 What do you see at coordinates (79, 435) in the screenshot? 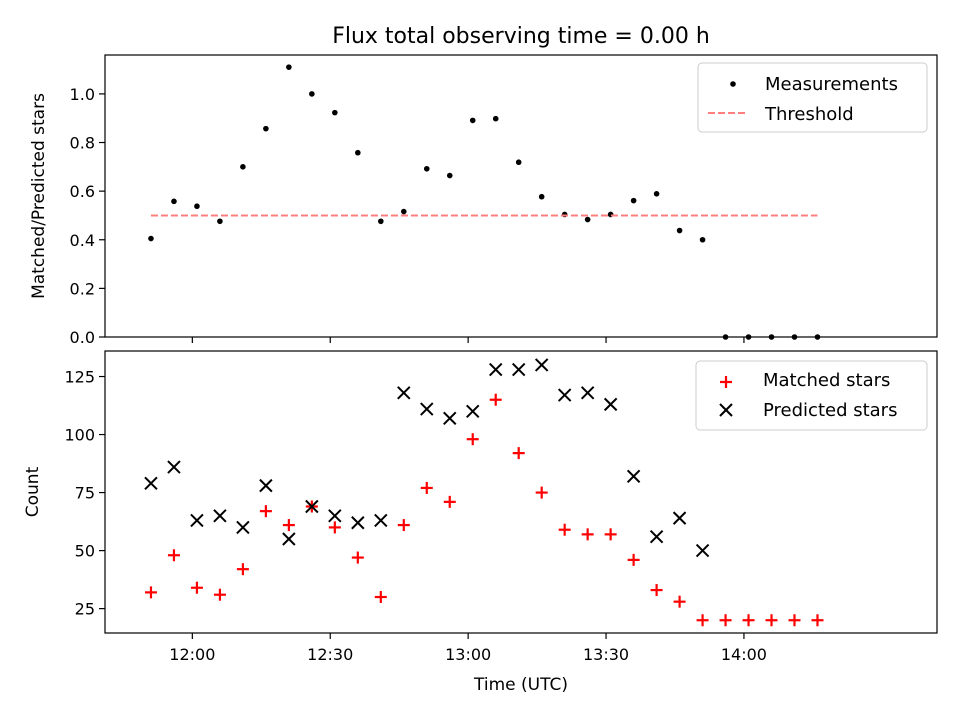
I see `y-tick-label: 100` at bounding box center [79, 435].